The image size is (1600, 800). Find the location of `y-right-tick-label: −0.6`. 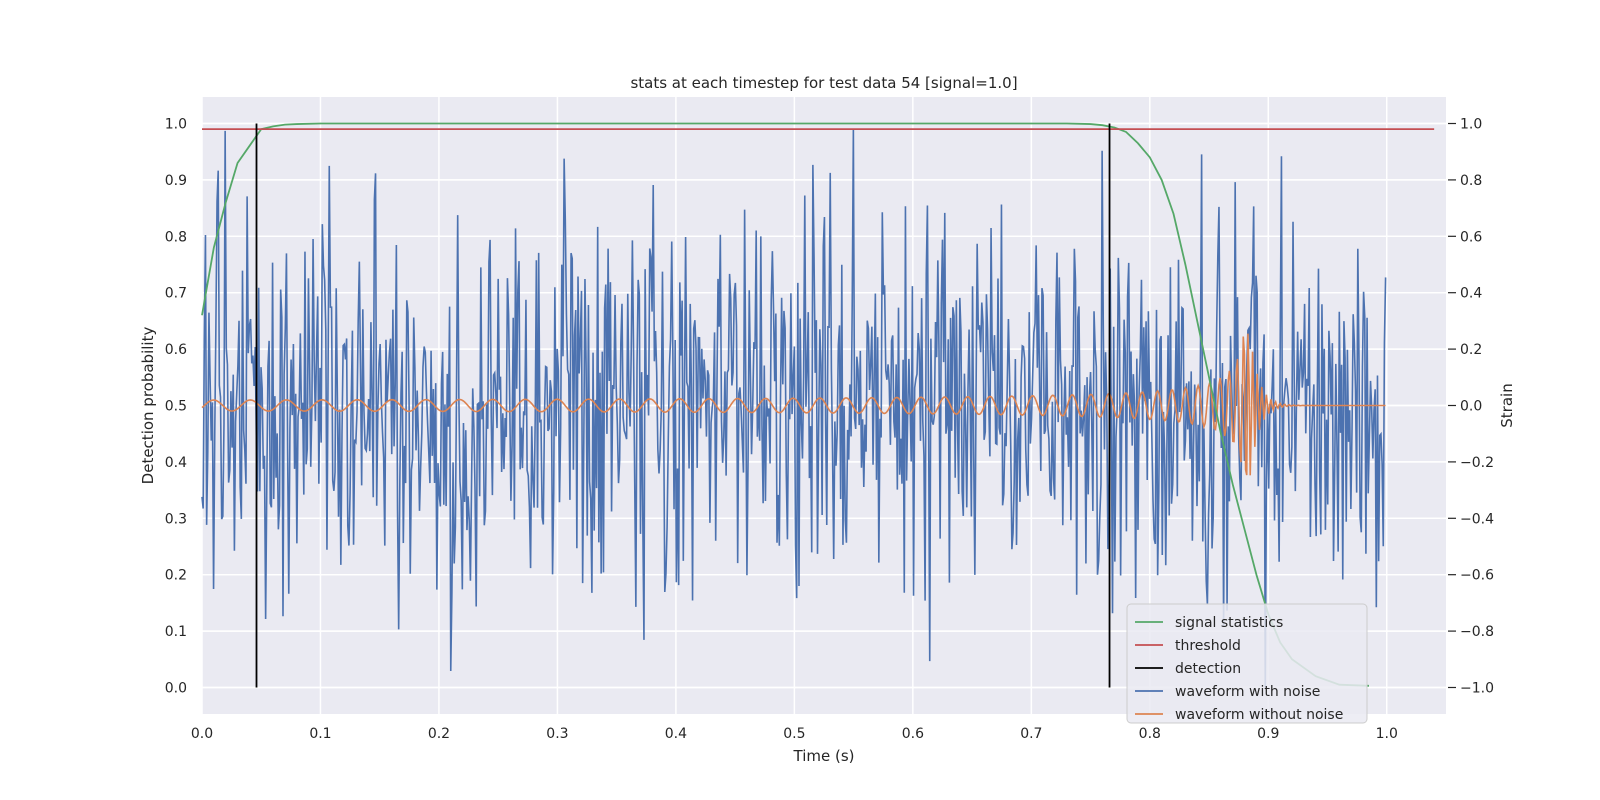

y-right-tick-label: −0.6 is located at coordinates (1477, 576).